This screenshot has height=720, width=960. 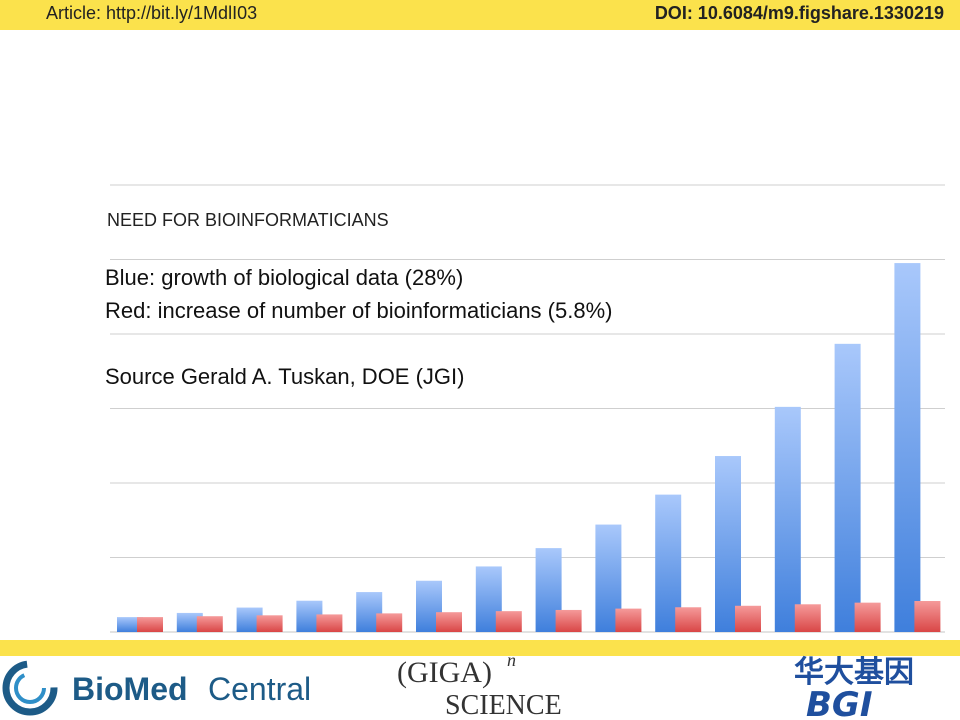 I want to click on giga-superscript: n, so click(x=511, y=661).